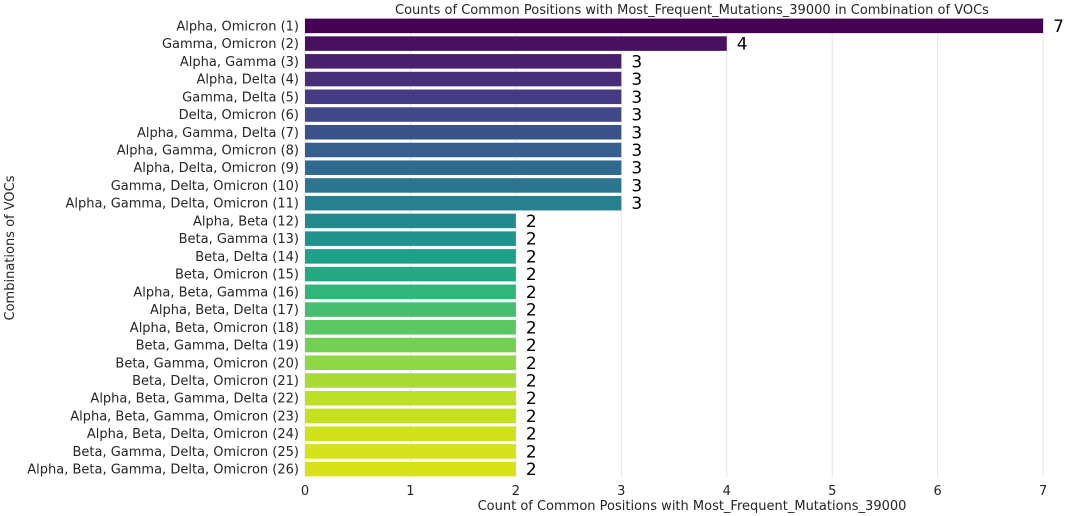 This screenshot has height=516, width=1084. Describe the element at coordinates (215, 381) in the screenshot. I see `category-label: Beta, Delta, Omicron (21)` at that location.